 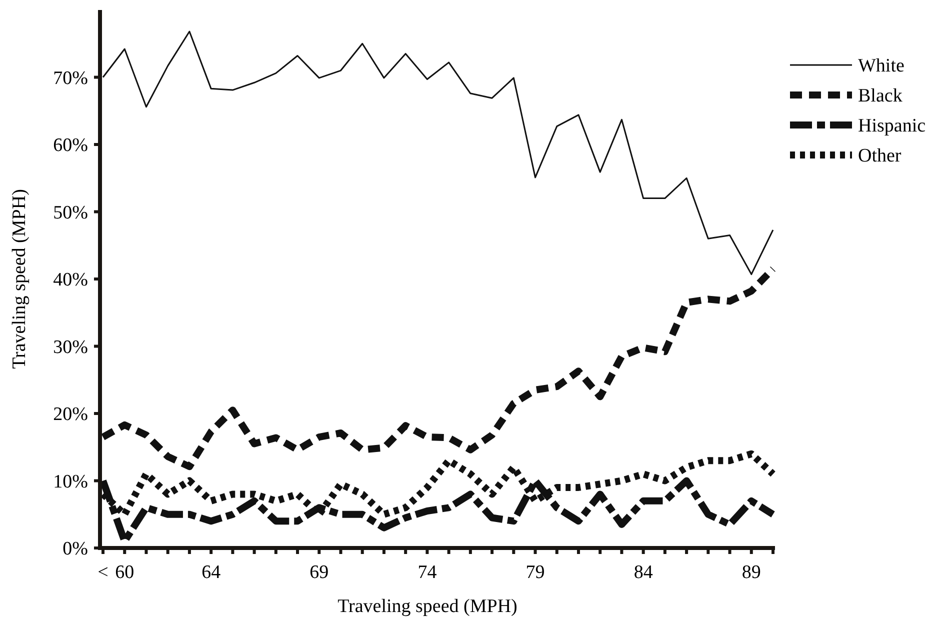 What do you see at coordinates (535, 572) in the screenshot?
I see `x-tick-label: 79` at bounding box center [535, 572].